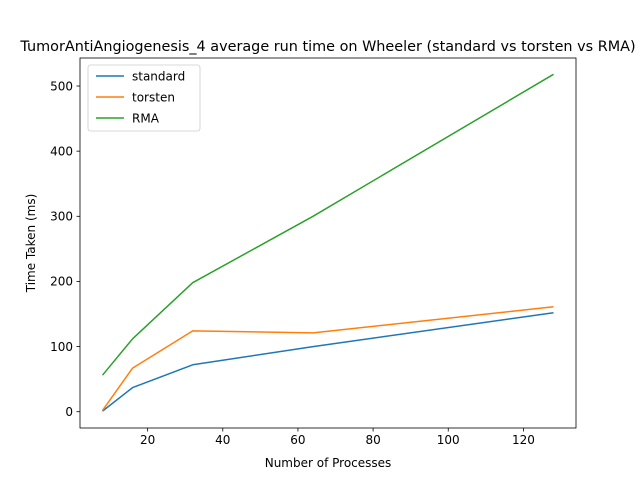 The height and width of the screenshot is (480, 640). I want to click on y-tick-label: 300, so click(61, 217).